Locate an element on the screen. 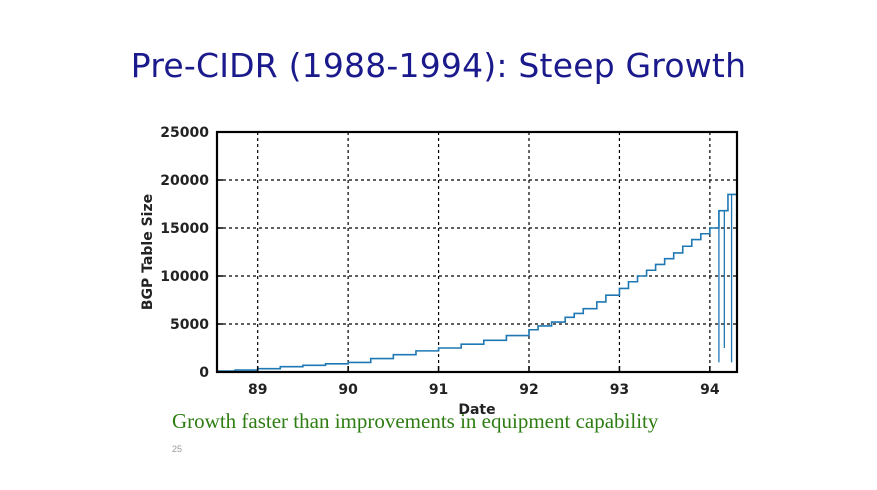  x-tick-label: 92 is located at coordinates (528, 390).